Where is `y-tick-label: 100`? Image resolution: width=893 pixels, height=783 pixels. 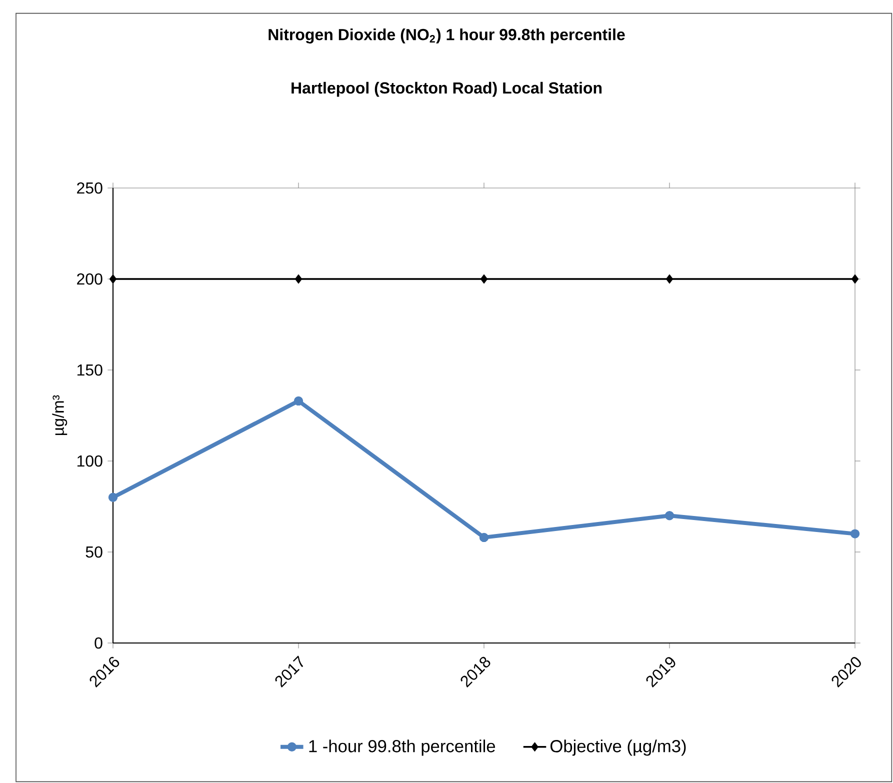
y-tick-label: 100 is located at coordinates (89, 461).